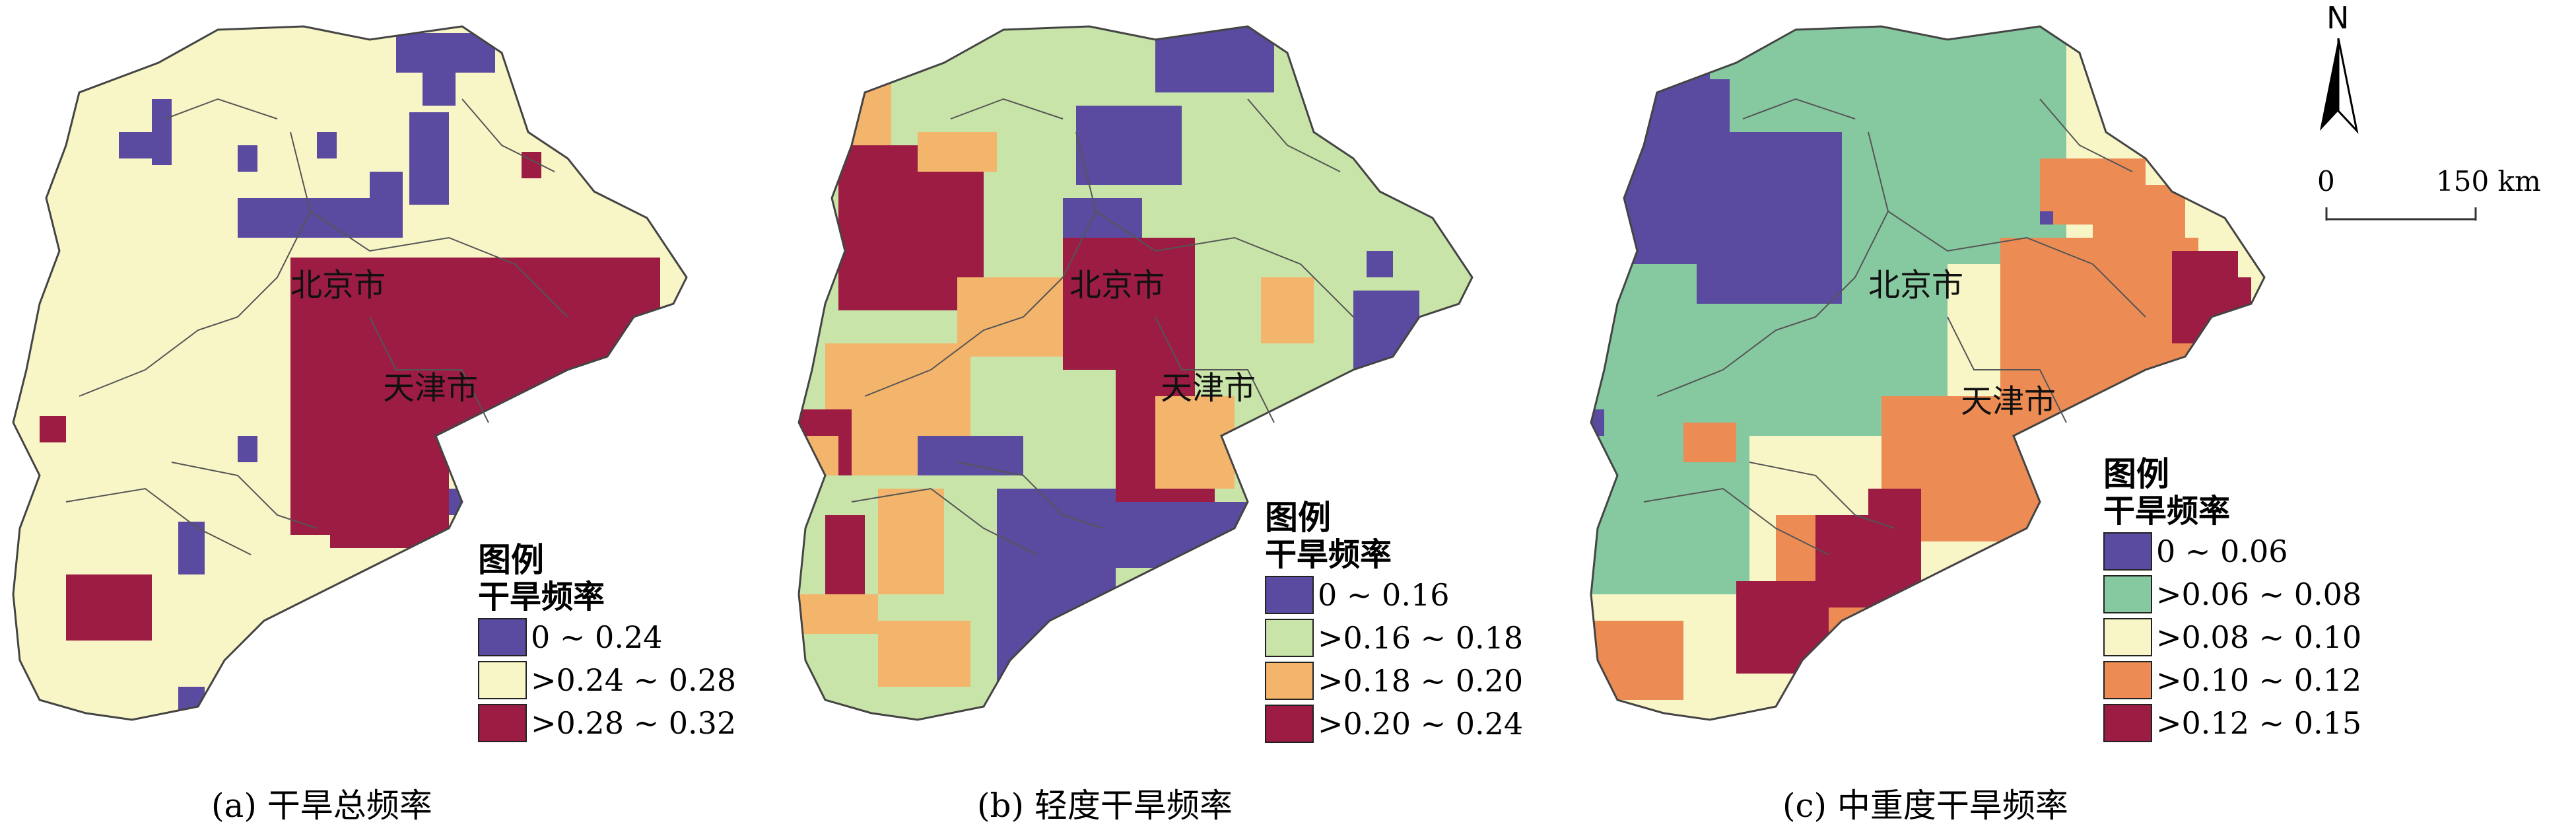 The width and height of the screenshot is (2576, 834). Describe the element at coordinates (2488, 181) in the screenshot. I see `scale-distance-label: 150 km` at that location.